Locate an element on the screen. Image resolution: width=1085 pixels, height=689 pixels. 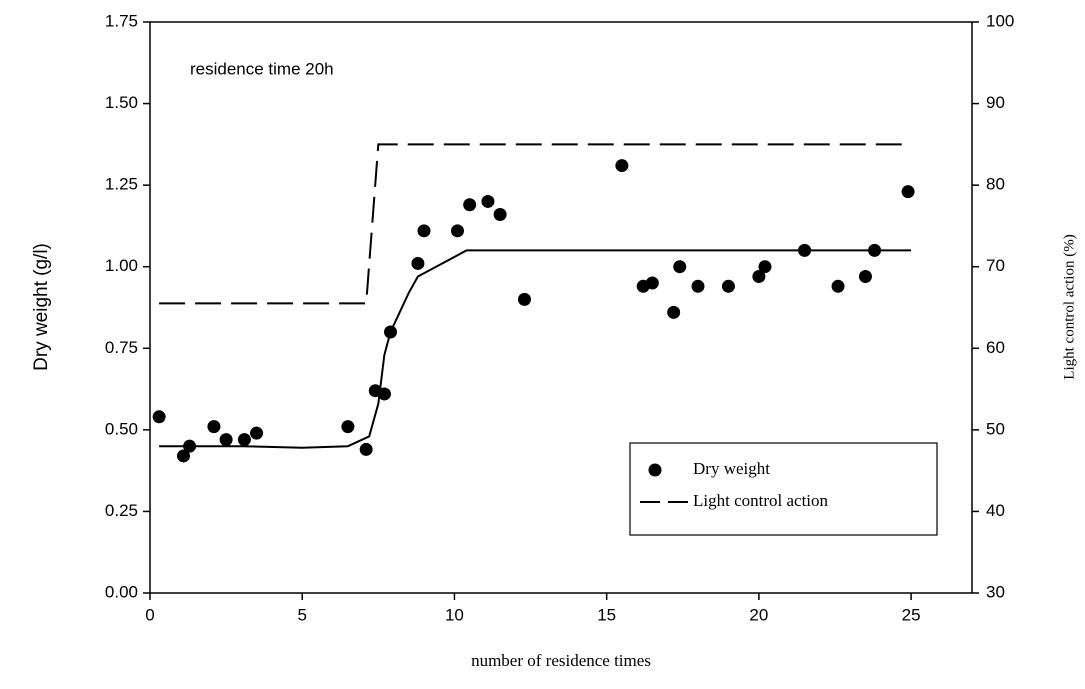
y-tick-label: 1.75 is located at coordinates (121, 20).